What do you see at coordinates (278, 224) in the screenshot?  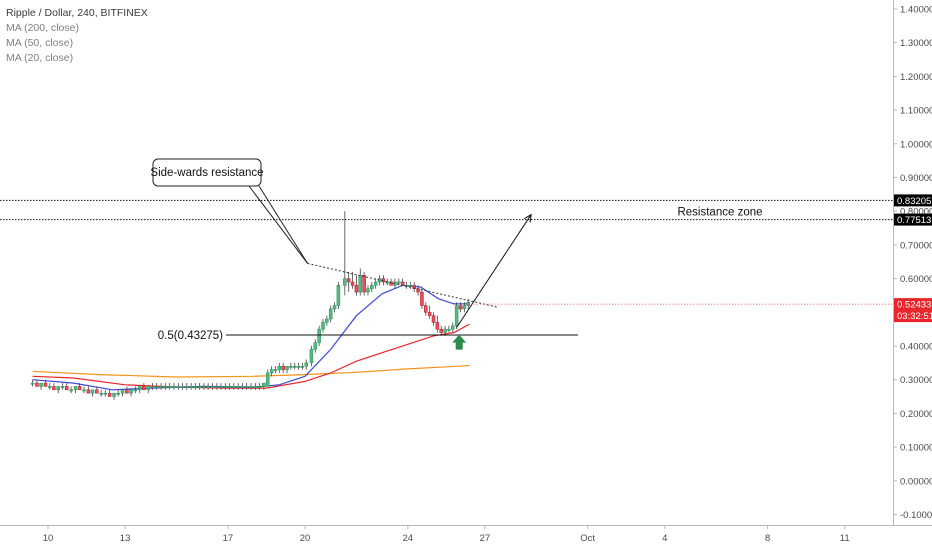 I see `callout-pointer-a` at bounding box center [278, 224].